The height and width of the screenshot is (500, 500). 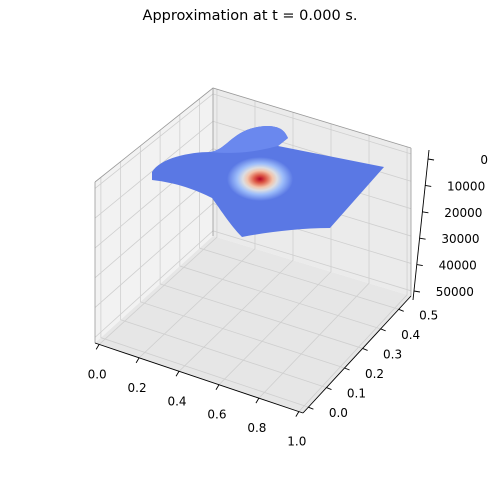 I want to click on z-tick-label: 50000, so click(x=455, y=292).